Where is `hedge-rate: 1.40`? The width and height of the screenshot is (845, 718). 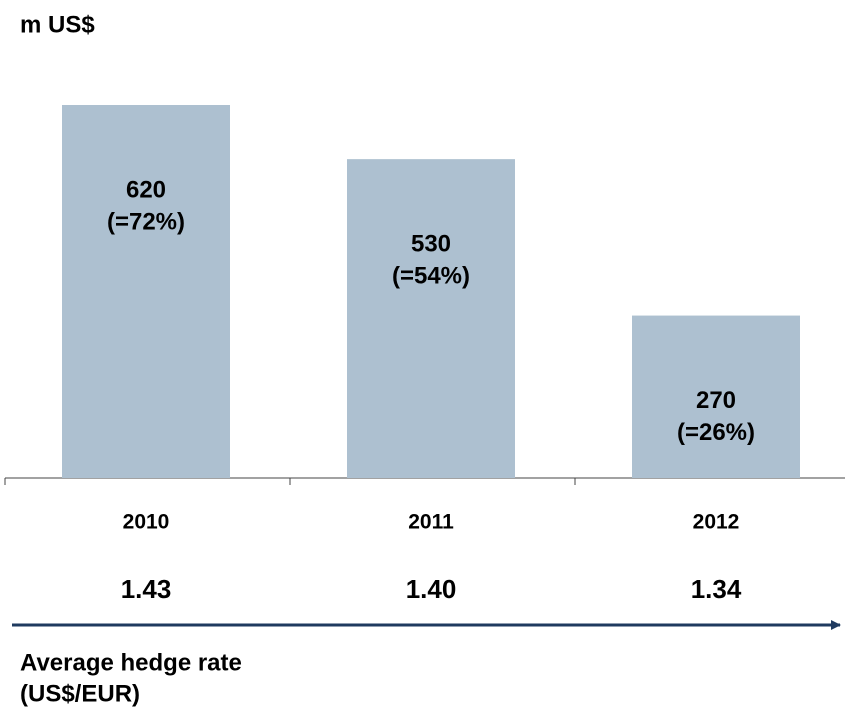 hedge-rate: 1.40 is located at coordinates (431, 589).